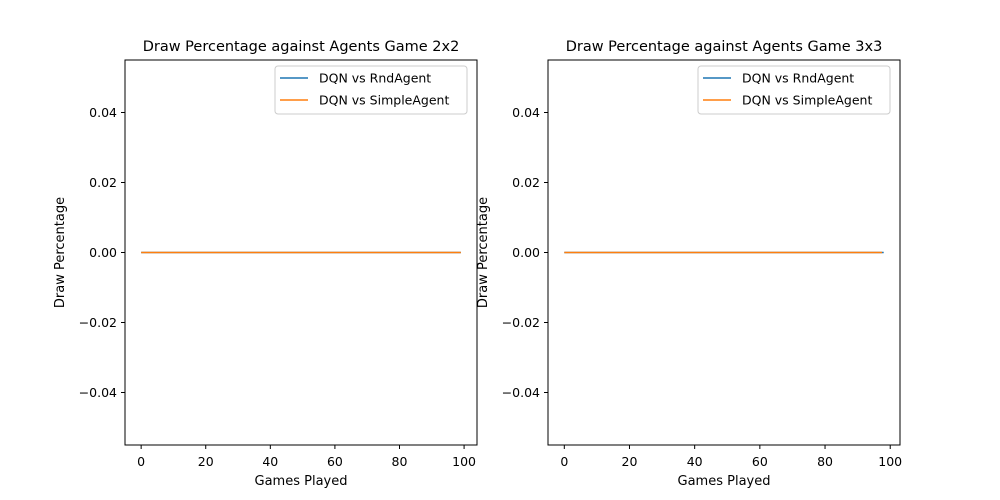  Describe the element at coordinates (724, 47) in the screenshot. I see `chart-title: Draw Percentage against Agents Game 3x3` at that location.